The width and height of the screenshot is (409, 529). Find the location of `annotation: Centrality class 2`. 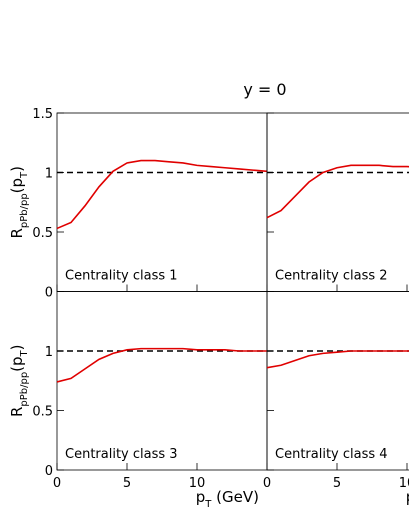

annotation: Centrality class 2 is located at coordinates (331, 276).